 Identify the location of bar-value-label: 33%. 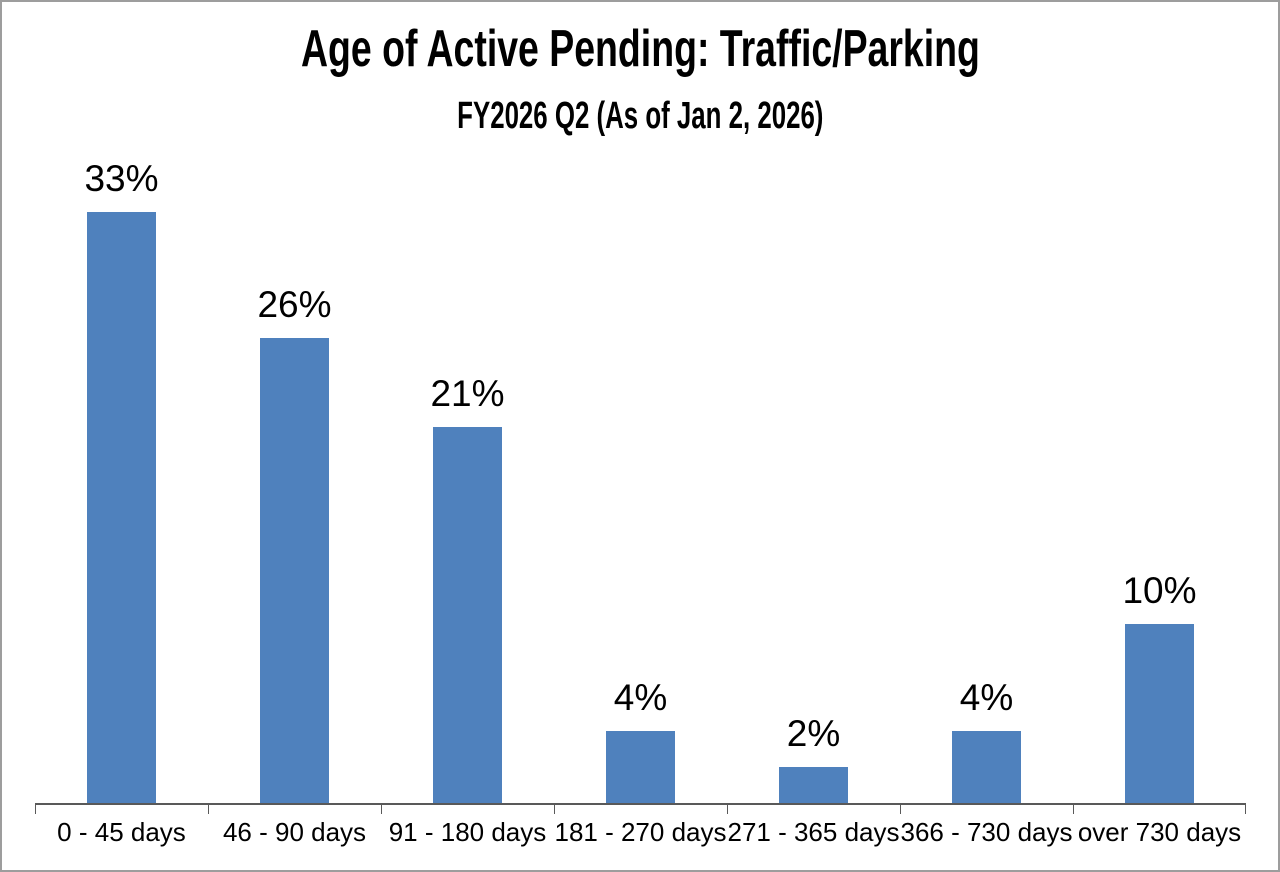
(121, 178).